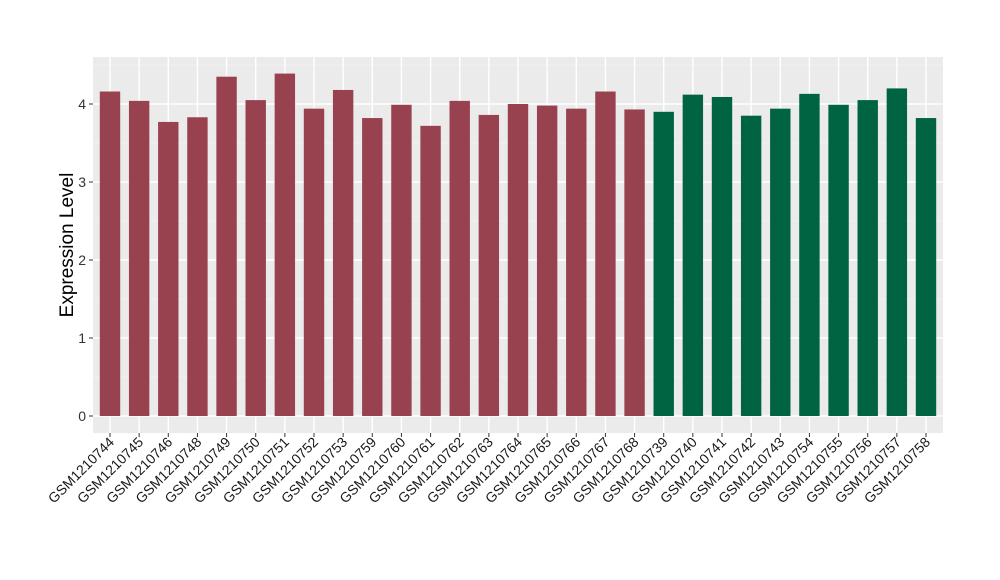 The width and height of the screenshot is (1000, 580). I want to click on y-tick-label: 2, so click(82, 260).